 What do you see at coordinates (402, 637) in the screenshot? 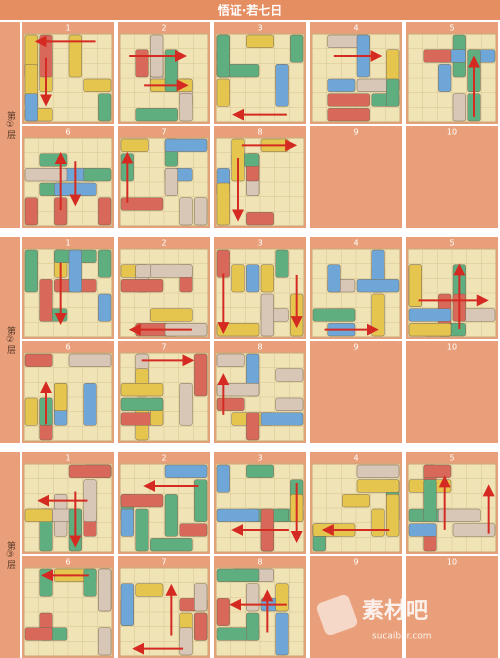
I see `watermark-url: sucaibar.com` at bounding box center [402, 637].